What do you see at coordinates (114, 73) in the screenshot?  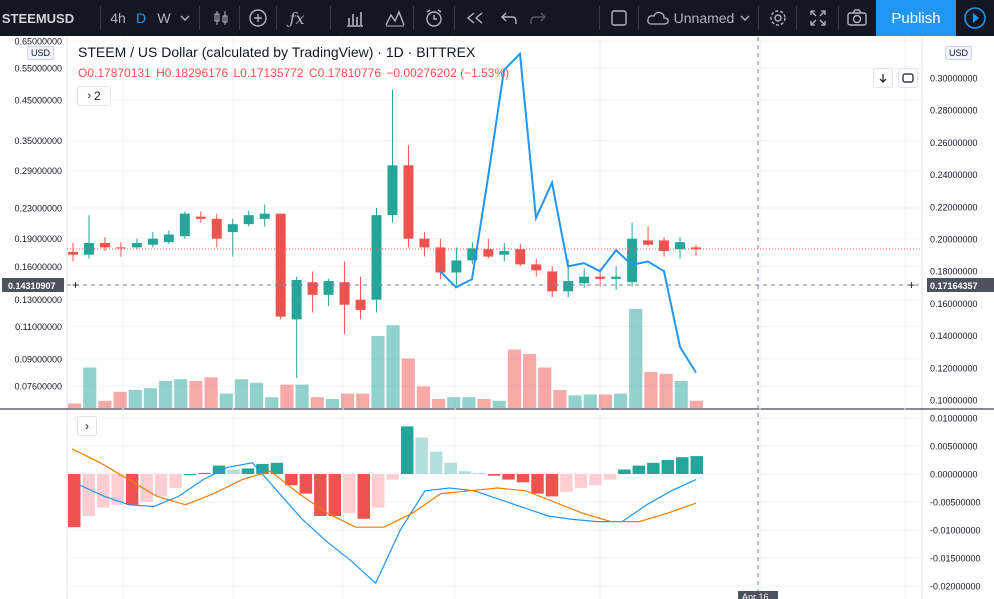 I see `open-value: O0.17870131` at bounding box center [114, 73].